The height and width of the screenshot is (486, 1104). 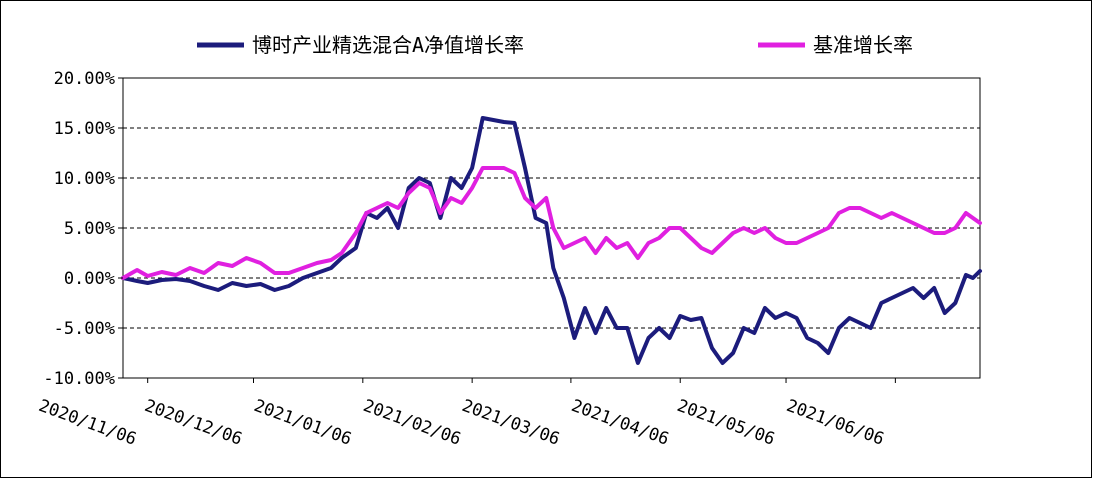 I want to click on y-tick-label: -10.00%, so click(x=79, y=379).